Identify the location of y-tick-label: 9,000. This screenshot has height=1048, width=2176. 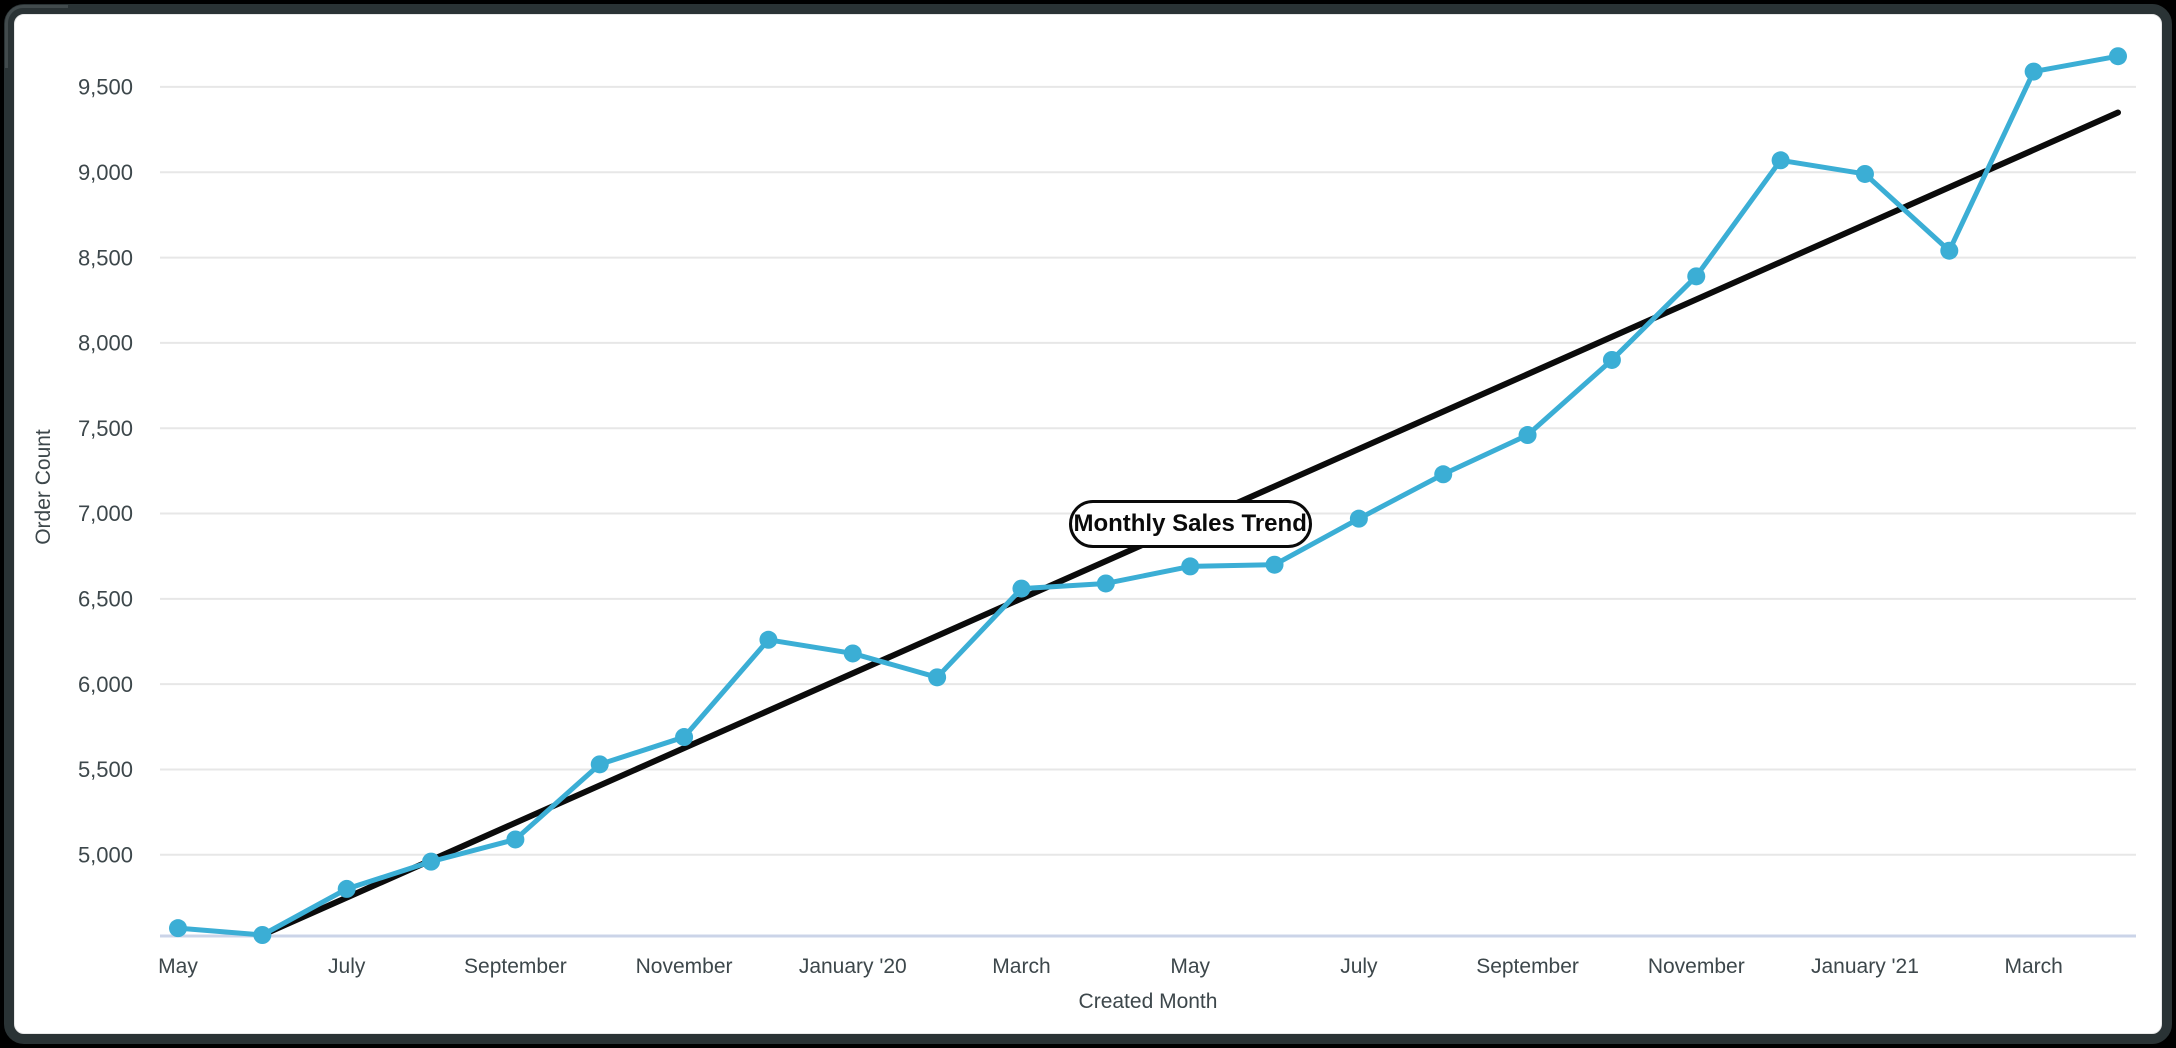
(105, 172).